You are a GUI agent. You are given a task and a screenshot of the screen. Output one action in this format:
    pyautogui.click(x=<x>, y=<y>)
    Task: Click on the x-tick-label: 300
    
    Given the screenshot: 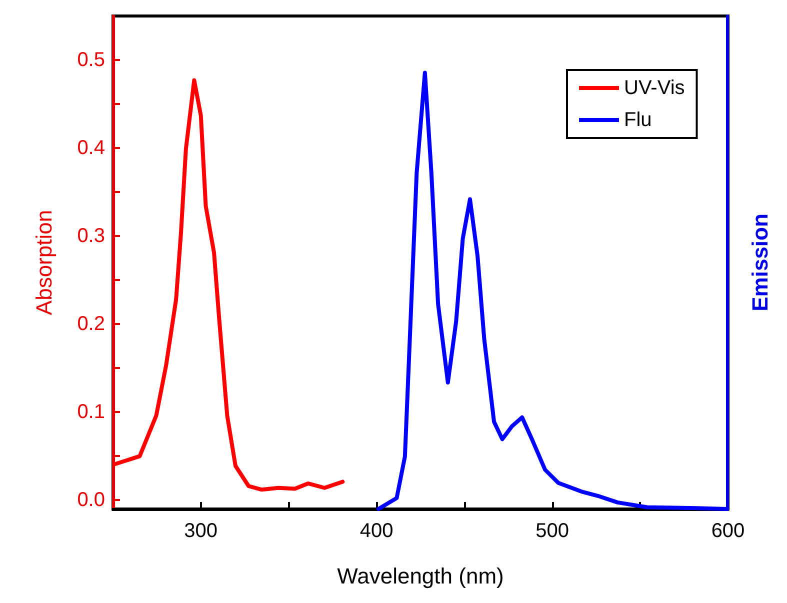 What is the action you would take?
    pyautogui.click(x=201, y=531)
    